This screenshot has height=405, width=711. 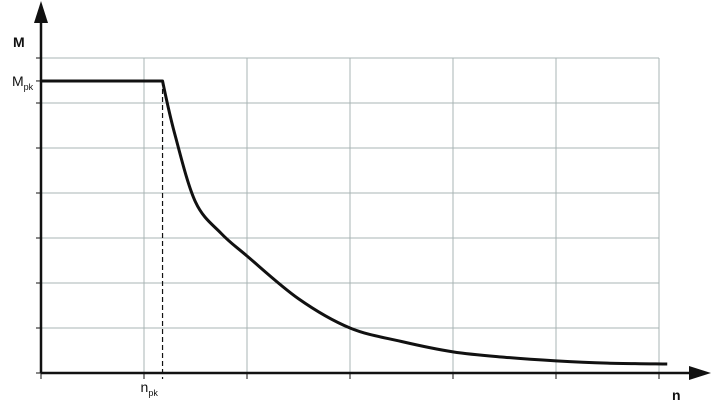 I want to click on x-axis-label: n, so click(x=676, y=395).